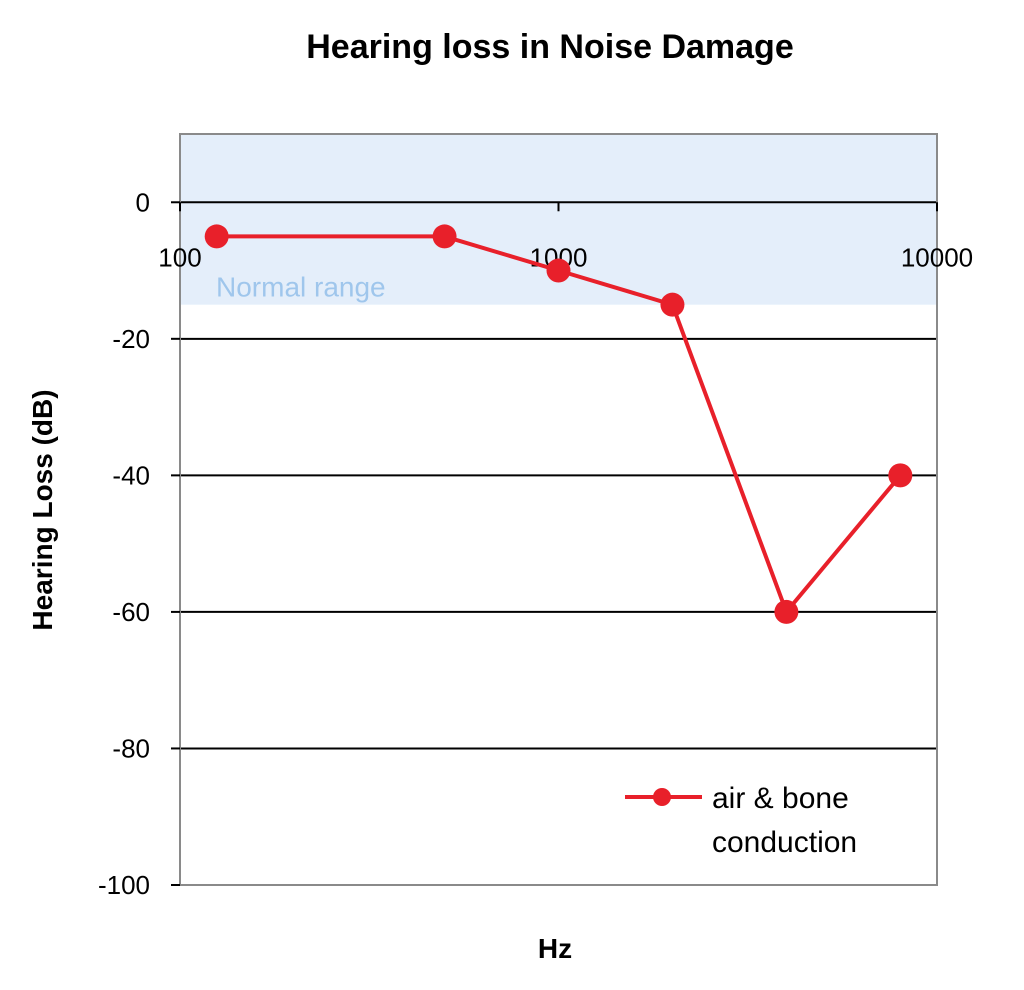 The image size is (1024, 990). I want to click on x-tick-label: 100, so click(179, 257).